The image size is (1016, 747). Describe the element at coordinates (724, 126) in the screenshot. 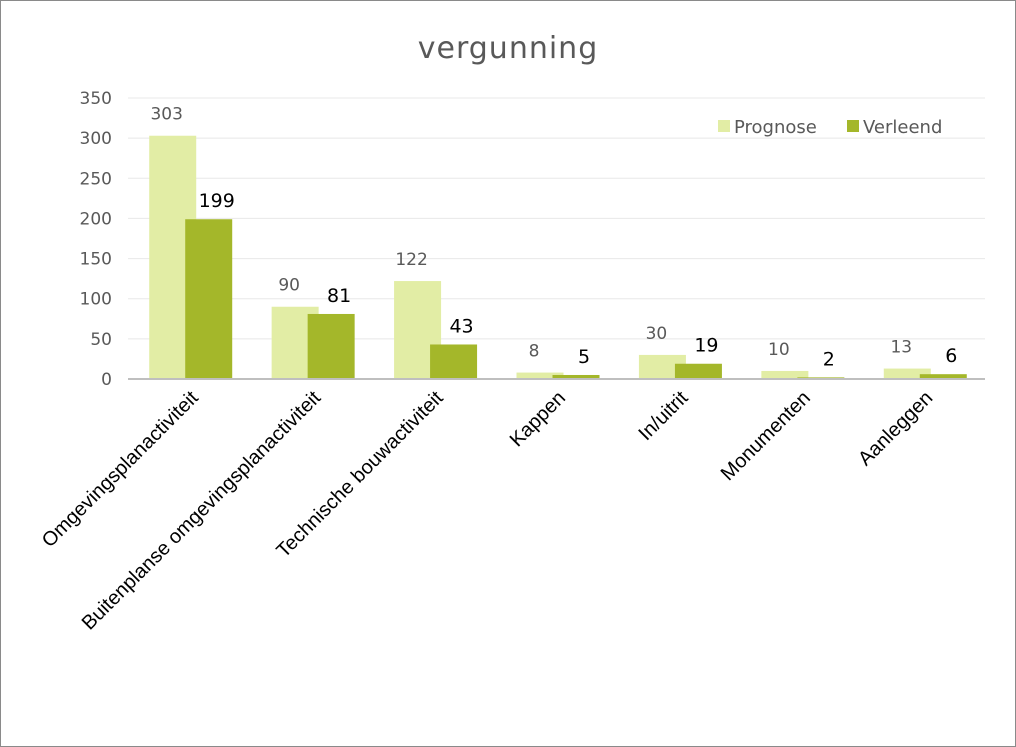

I see `legend-swatch-prognose` at that location.